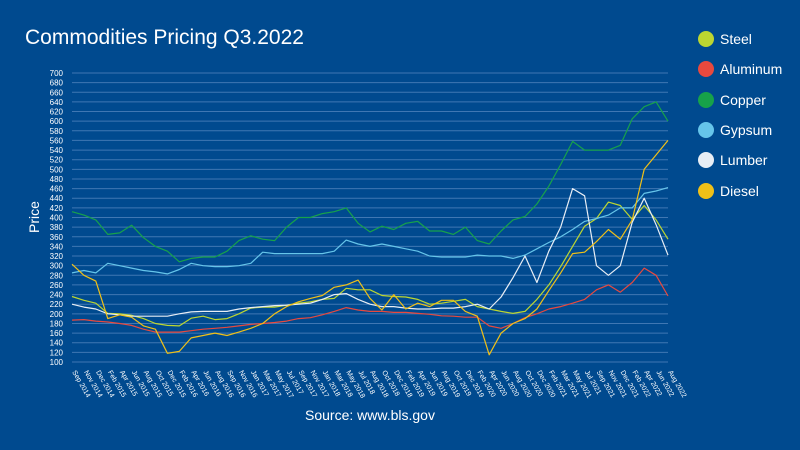 Image resolution: width=800 pixels, height=450 pixels. Describe the element at coordinates (706, 160) in the screenshot. I see `legend-marker-lumber` at that location.